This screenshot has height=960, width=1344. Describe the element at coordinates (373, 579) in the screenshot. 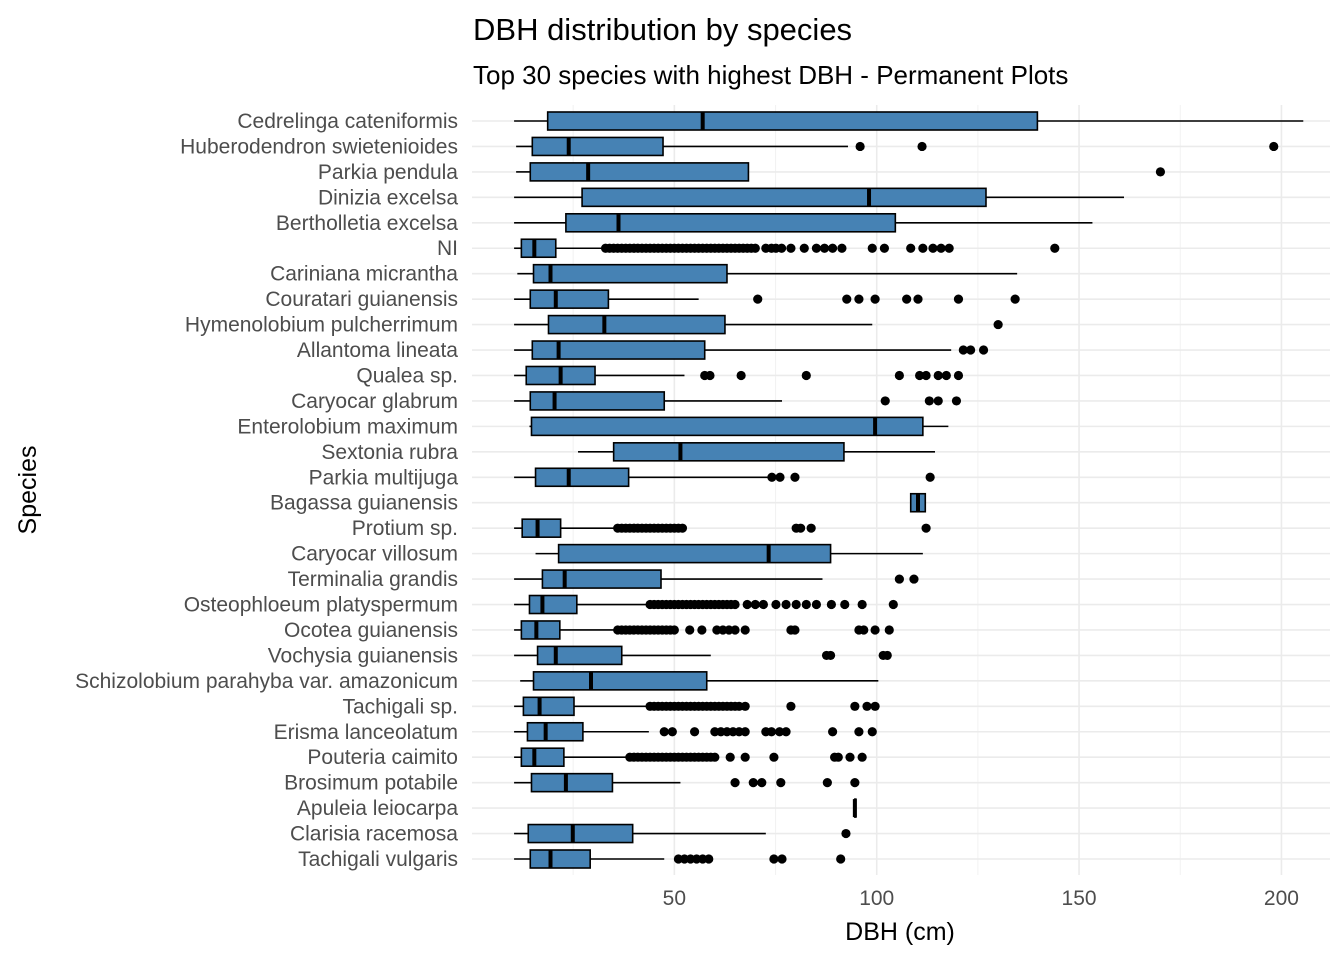

I see `species-label: Terminalia grandis` at that location.